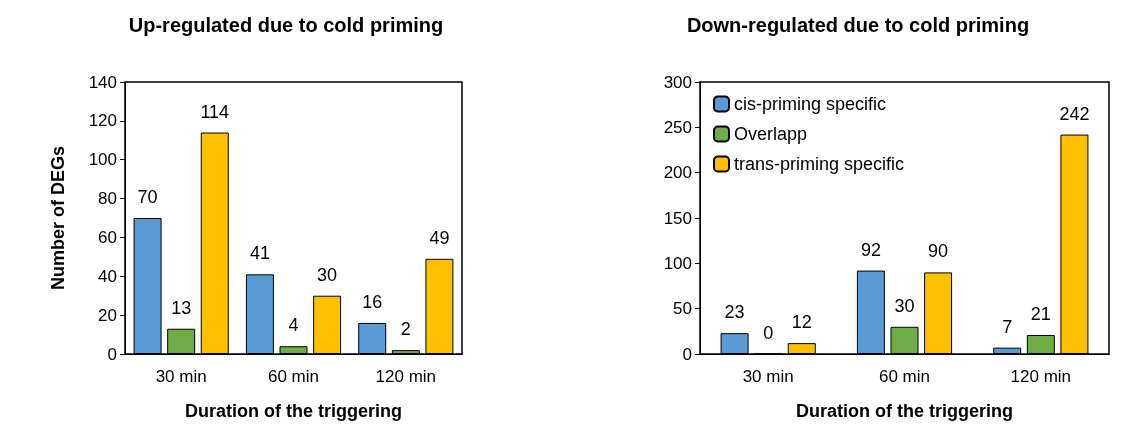  What do you see at coordinates (147, 197) in the screenshot?
I see `data-label: 70` at bounding box center [147, 197].